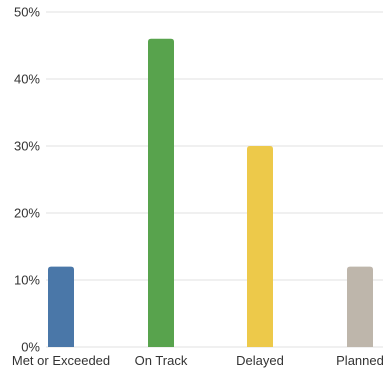  I want to click on y-tick-label: 10%, so click(27, 280).